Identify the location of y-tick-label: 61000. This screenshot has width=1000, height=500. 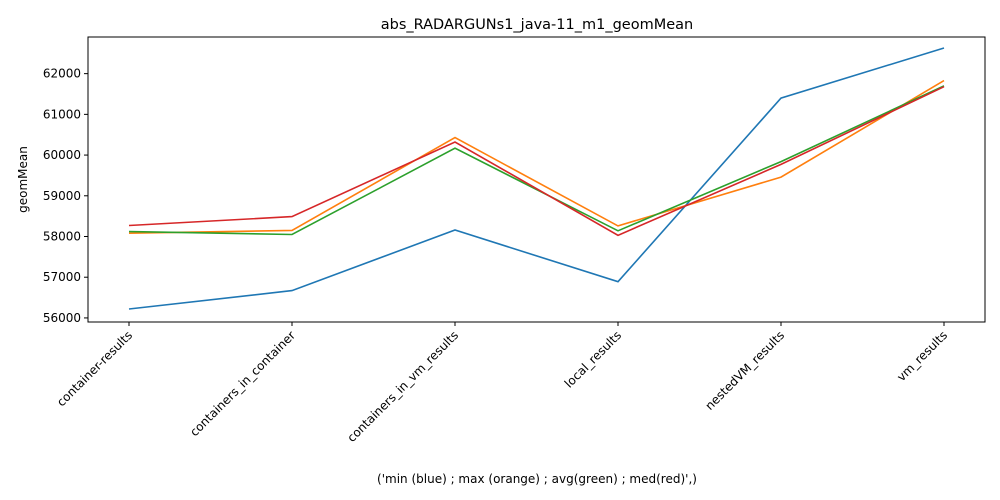
(62, 114).